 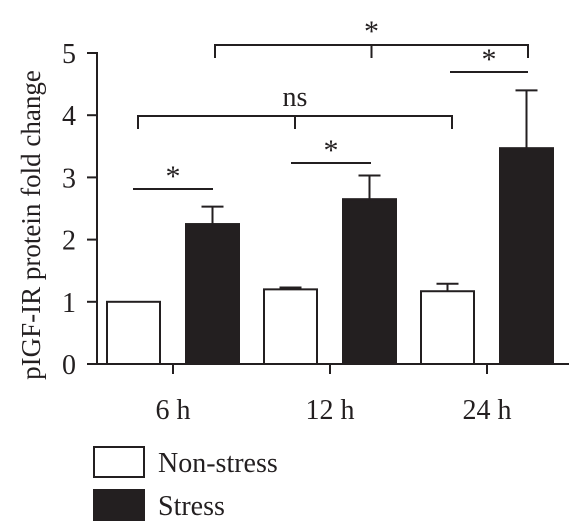 What do you see at coordinates (487, 410) in the screenshot?
I see `x-tick-label: 24 h` at bounding box center [487, 410].